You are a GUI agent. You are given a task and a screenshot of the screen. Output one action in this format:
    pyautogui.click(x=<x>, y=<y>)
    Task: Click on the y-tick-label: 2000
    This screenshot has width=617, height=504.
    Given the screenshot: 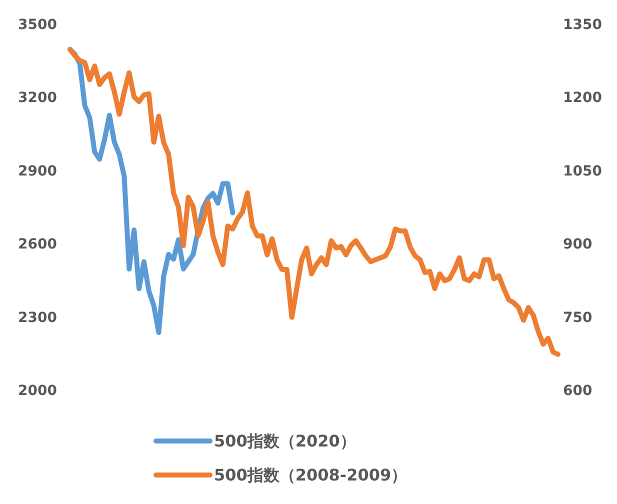 What is the action you would take?
    pyautogui.click(x=38, y=391)
    